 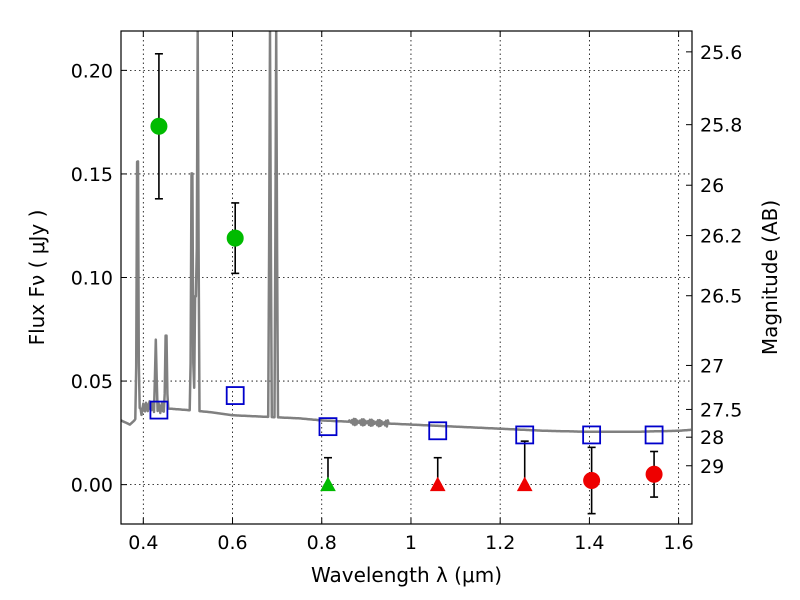 I want to click on y2-tick-label: 28, so click(x=712, y=438).